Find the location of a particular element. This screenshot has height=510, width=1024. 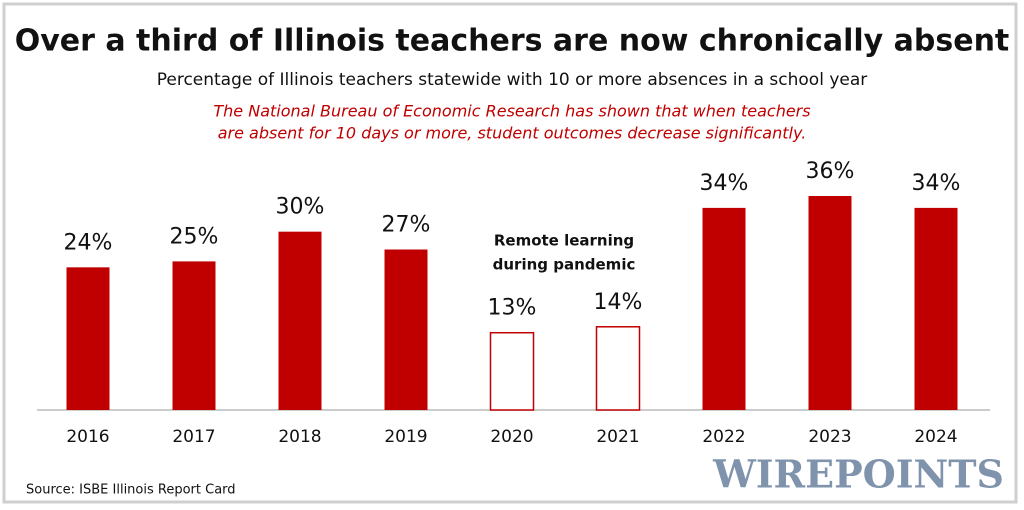

value-label: 14% is located at coordinates (618, 302).